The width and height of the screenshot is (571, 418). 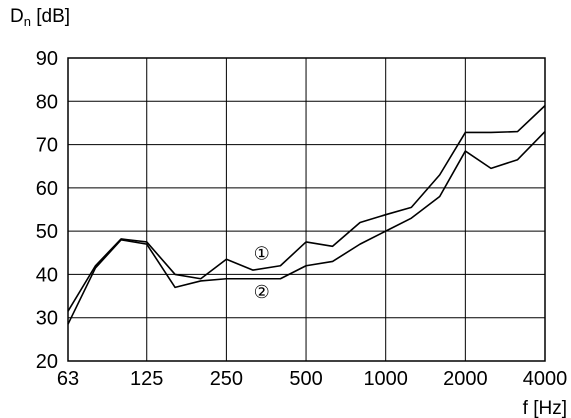 I want to click on x-tick-label-6: 4000, so click(x=545, y=379).